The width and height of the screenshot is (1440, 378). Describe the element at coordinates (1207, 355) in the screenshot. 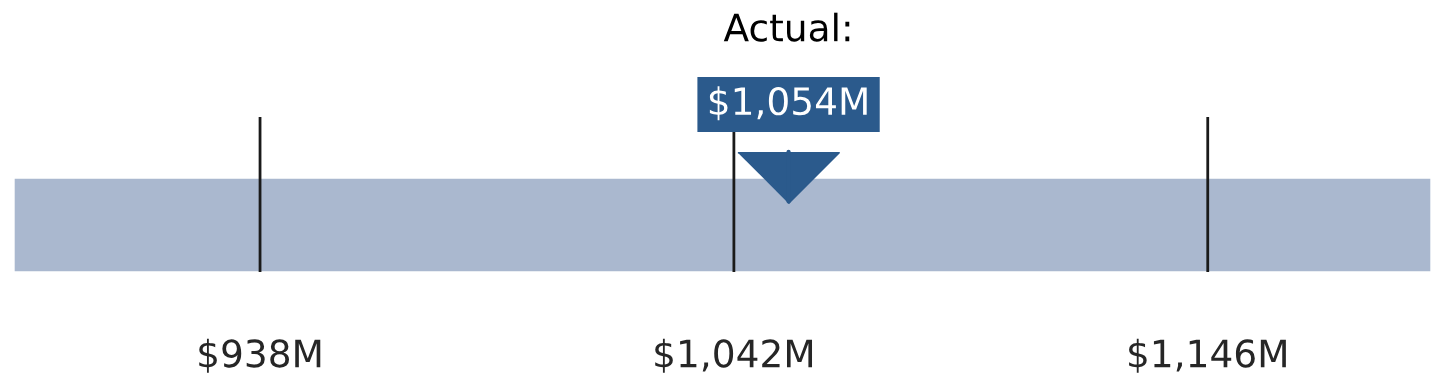

I see `x-tick-label: $1,146M` at that location.